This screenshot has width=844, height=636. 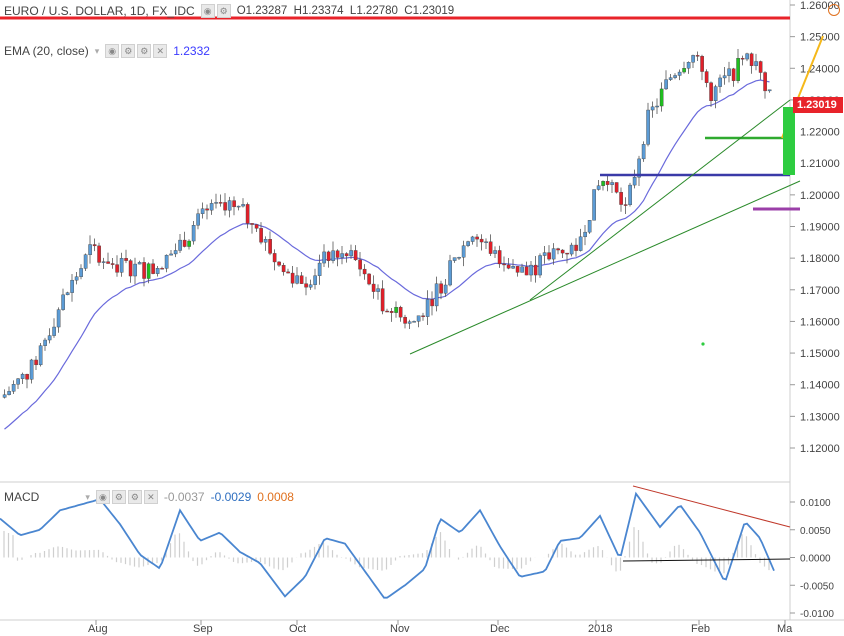 I want to click on marker-dot, so click(x=703, y=344).